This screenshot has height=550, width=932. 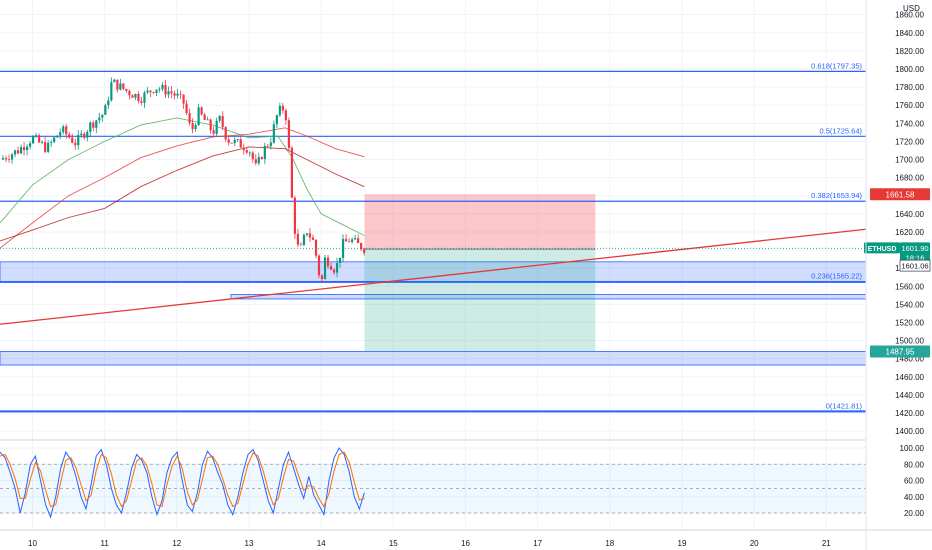 What do you see at coordinates (909, 178) in the screenshot?
I see `price-tick-label: 1680.00` at bounding box center [909, 178].